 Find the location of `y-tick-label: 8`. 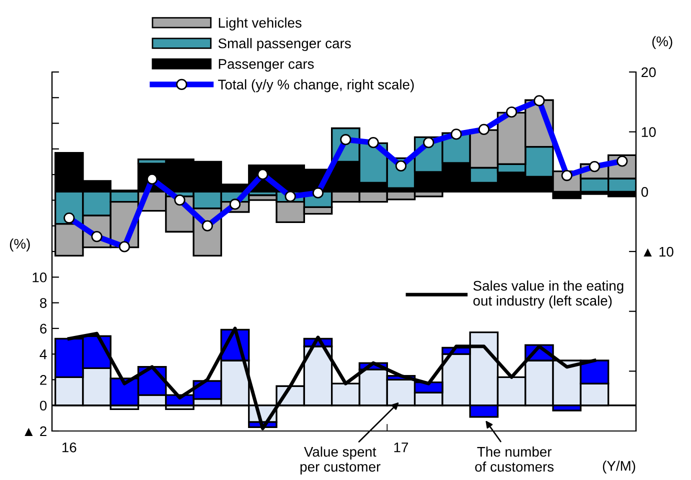

y-tick-label: 8 is located at coordinates (43, 303).